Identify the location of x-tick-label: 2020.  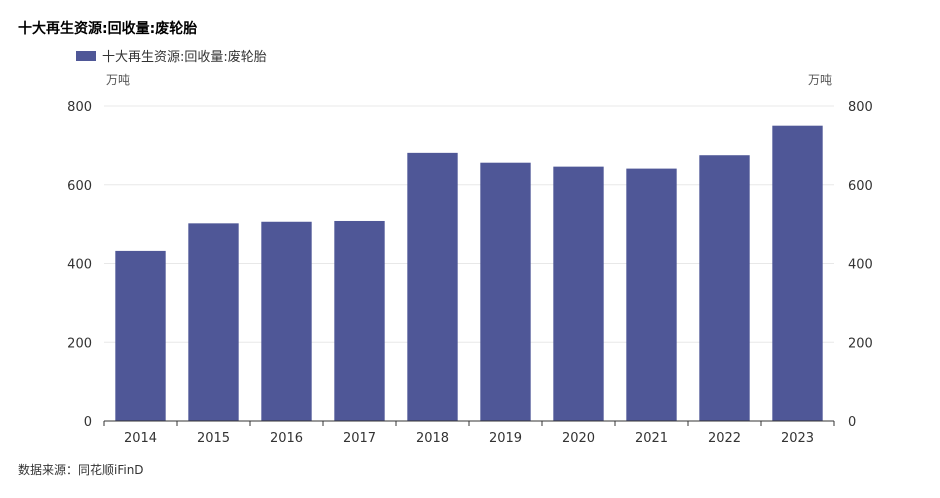
(578, 438).